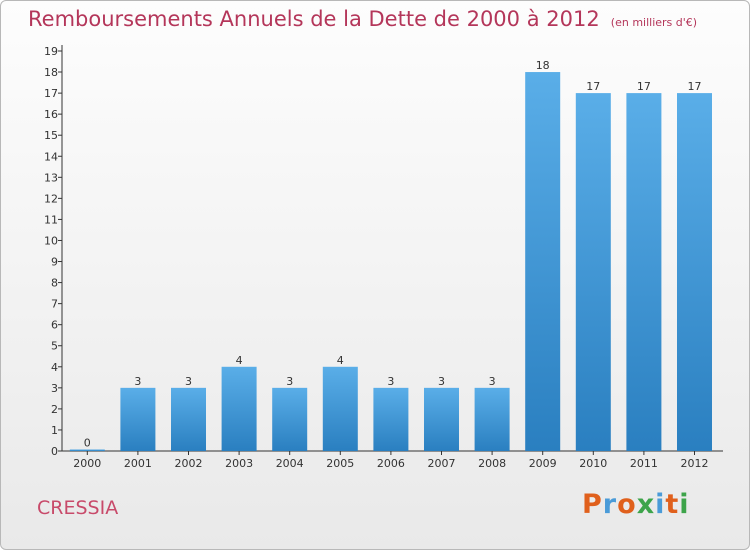 This screenshot has width=750, height=550. I want to click on brand-letter: t, so click(672, 504).